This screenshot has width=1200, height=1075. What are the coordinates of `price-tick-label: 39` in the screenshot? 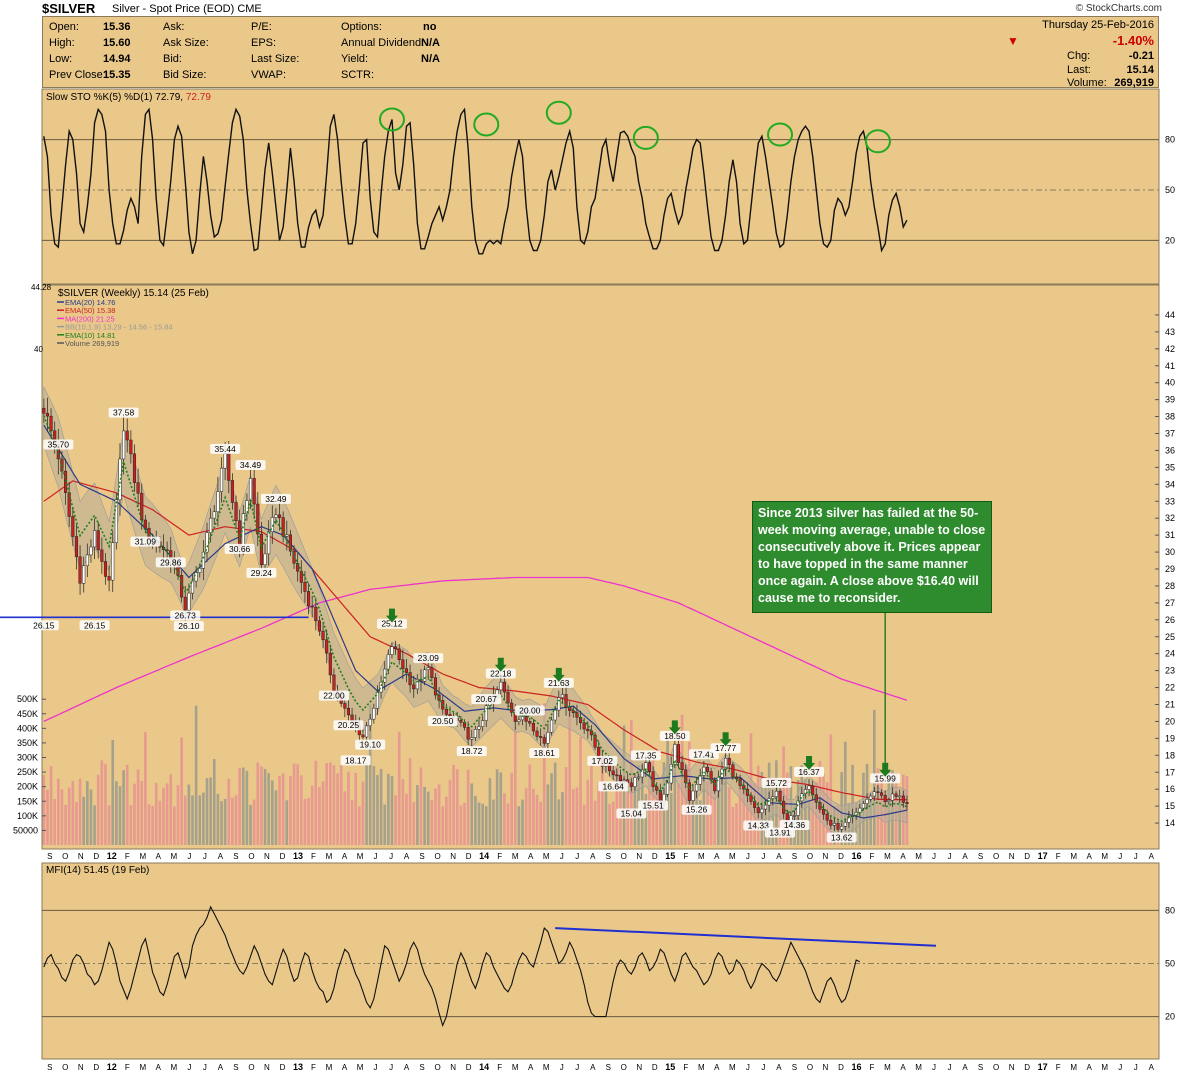 It's located at (1170, 400).